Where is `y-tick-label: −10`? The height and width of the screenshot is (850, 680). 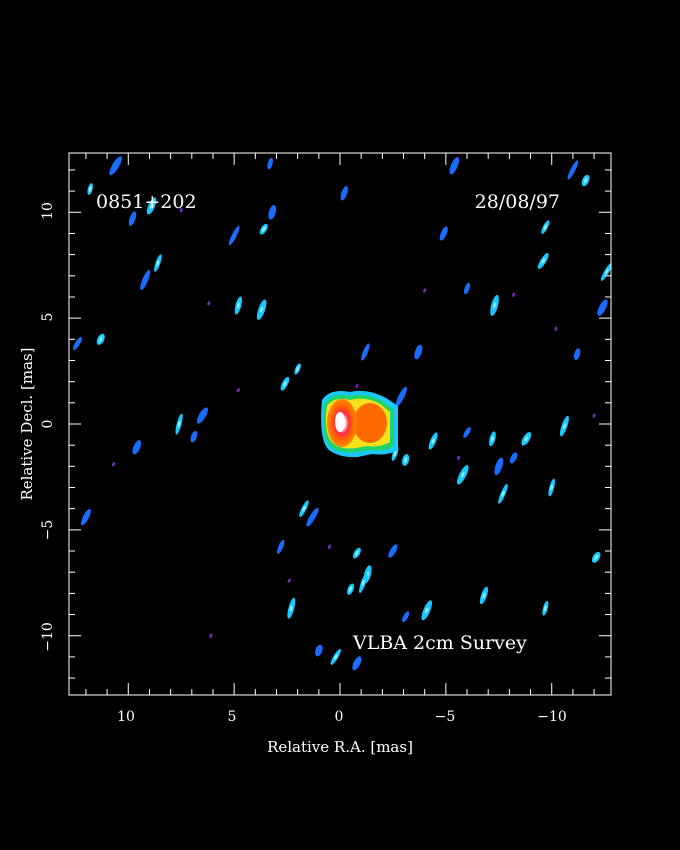
y-tick-label: −10 is located at coordinates (48, 637).